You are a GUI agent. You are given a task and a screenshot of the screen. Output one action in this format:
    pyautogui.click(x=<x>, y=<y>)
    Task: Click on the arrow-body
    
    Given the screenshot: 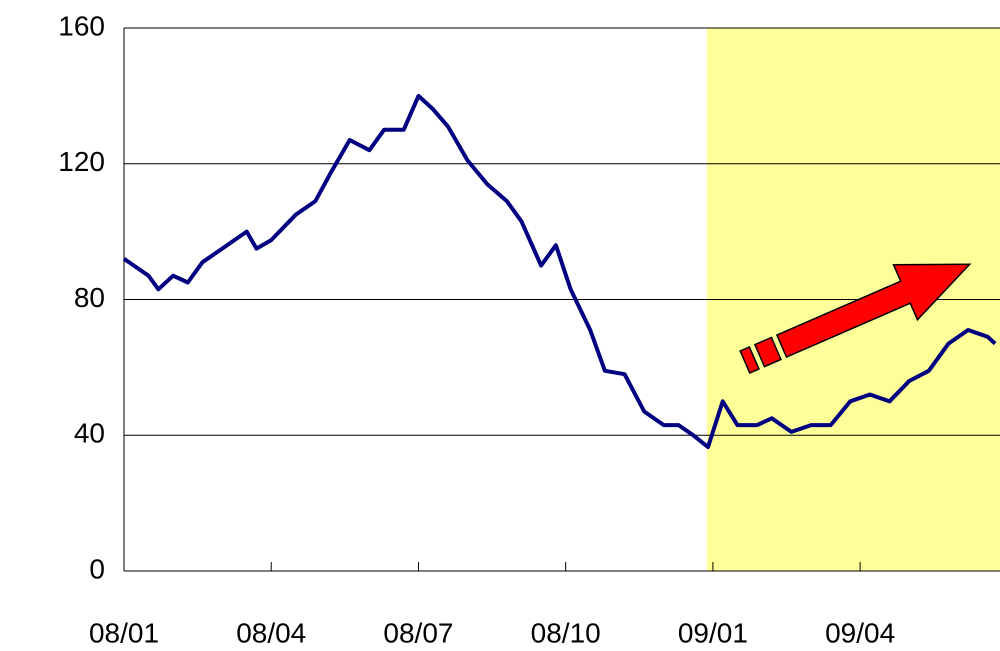 What is the action you would take?
    pyautogui.click(x=873, y=311)
    